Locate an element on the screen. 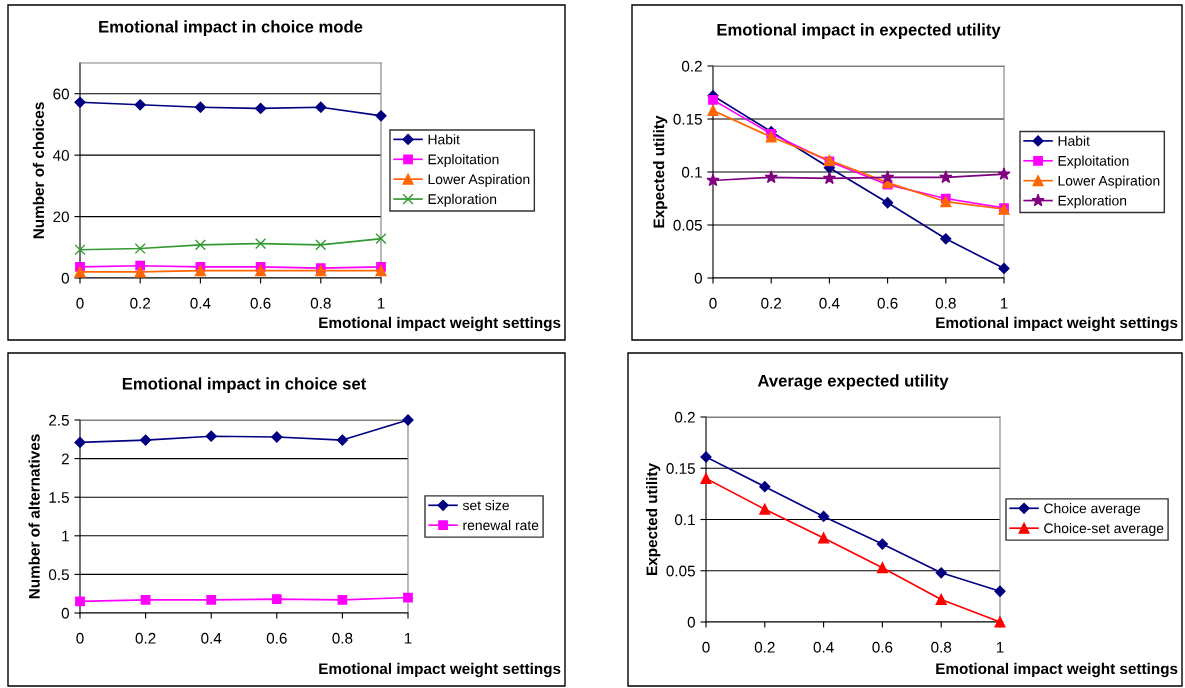 This screenshot has width=1185, height=688. chart-title: Emotional impact in choice mode is located at coordinates (231, 28).